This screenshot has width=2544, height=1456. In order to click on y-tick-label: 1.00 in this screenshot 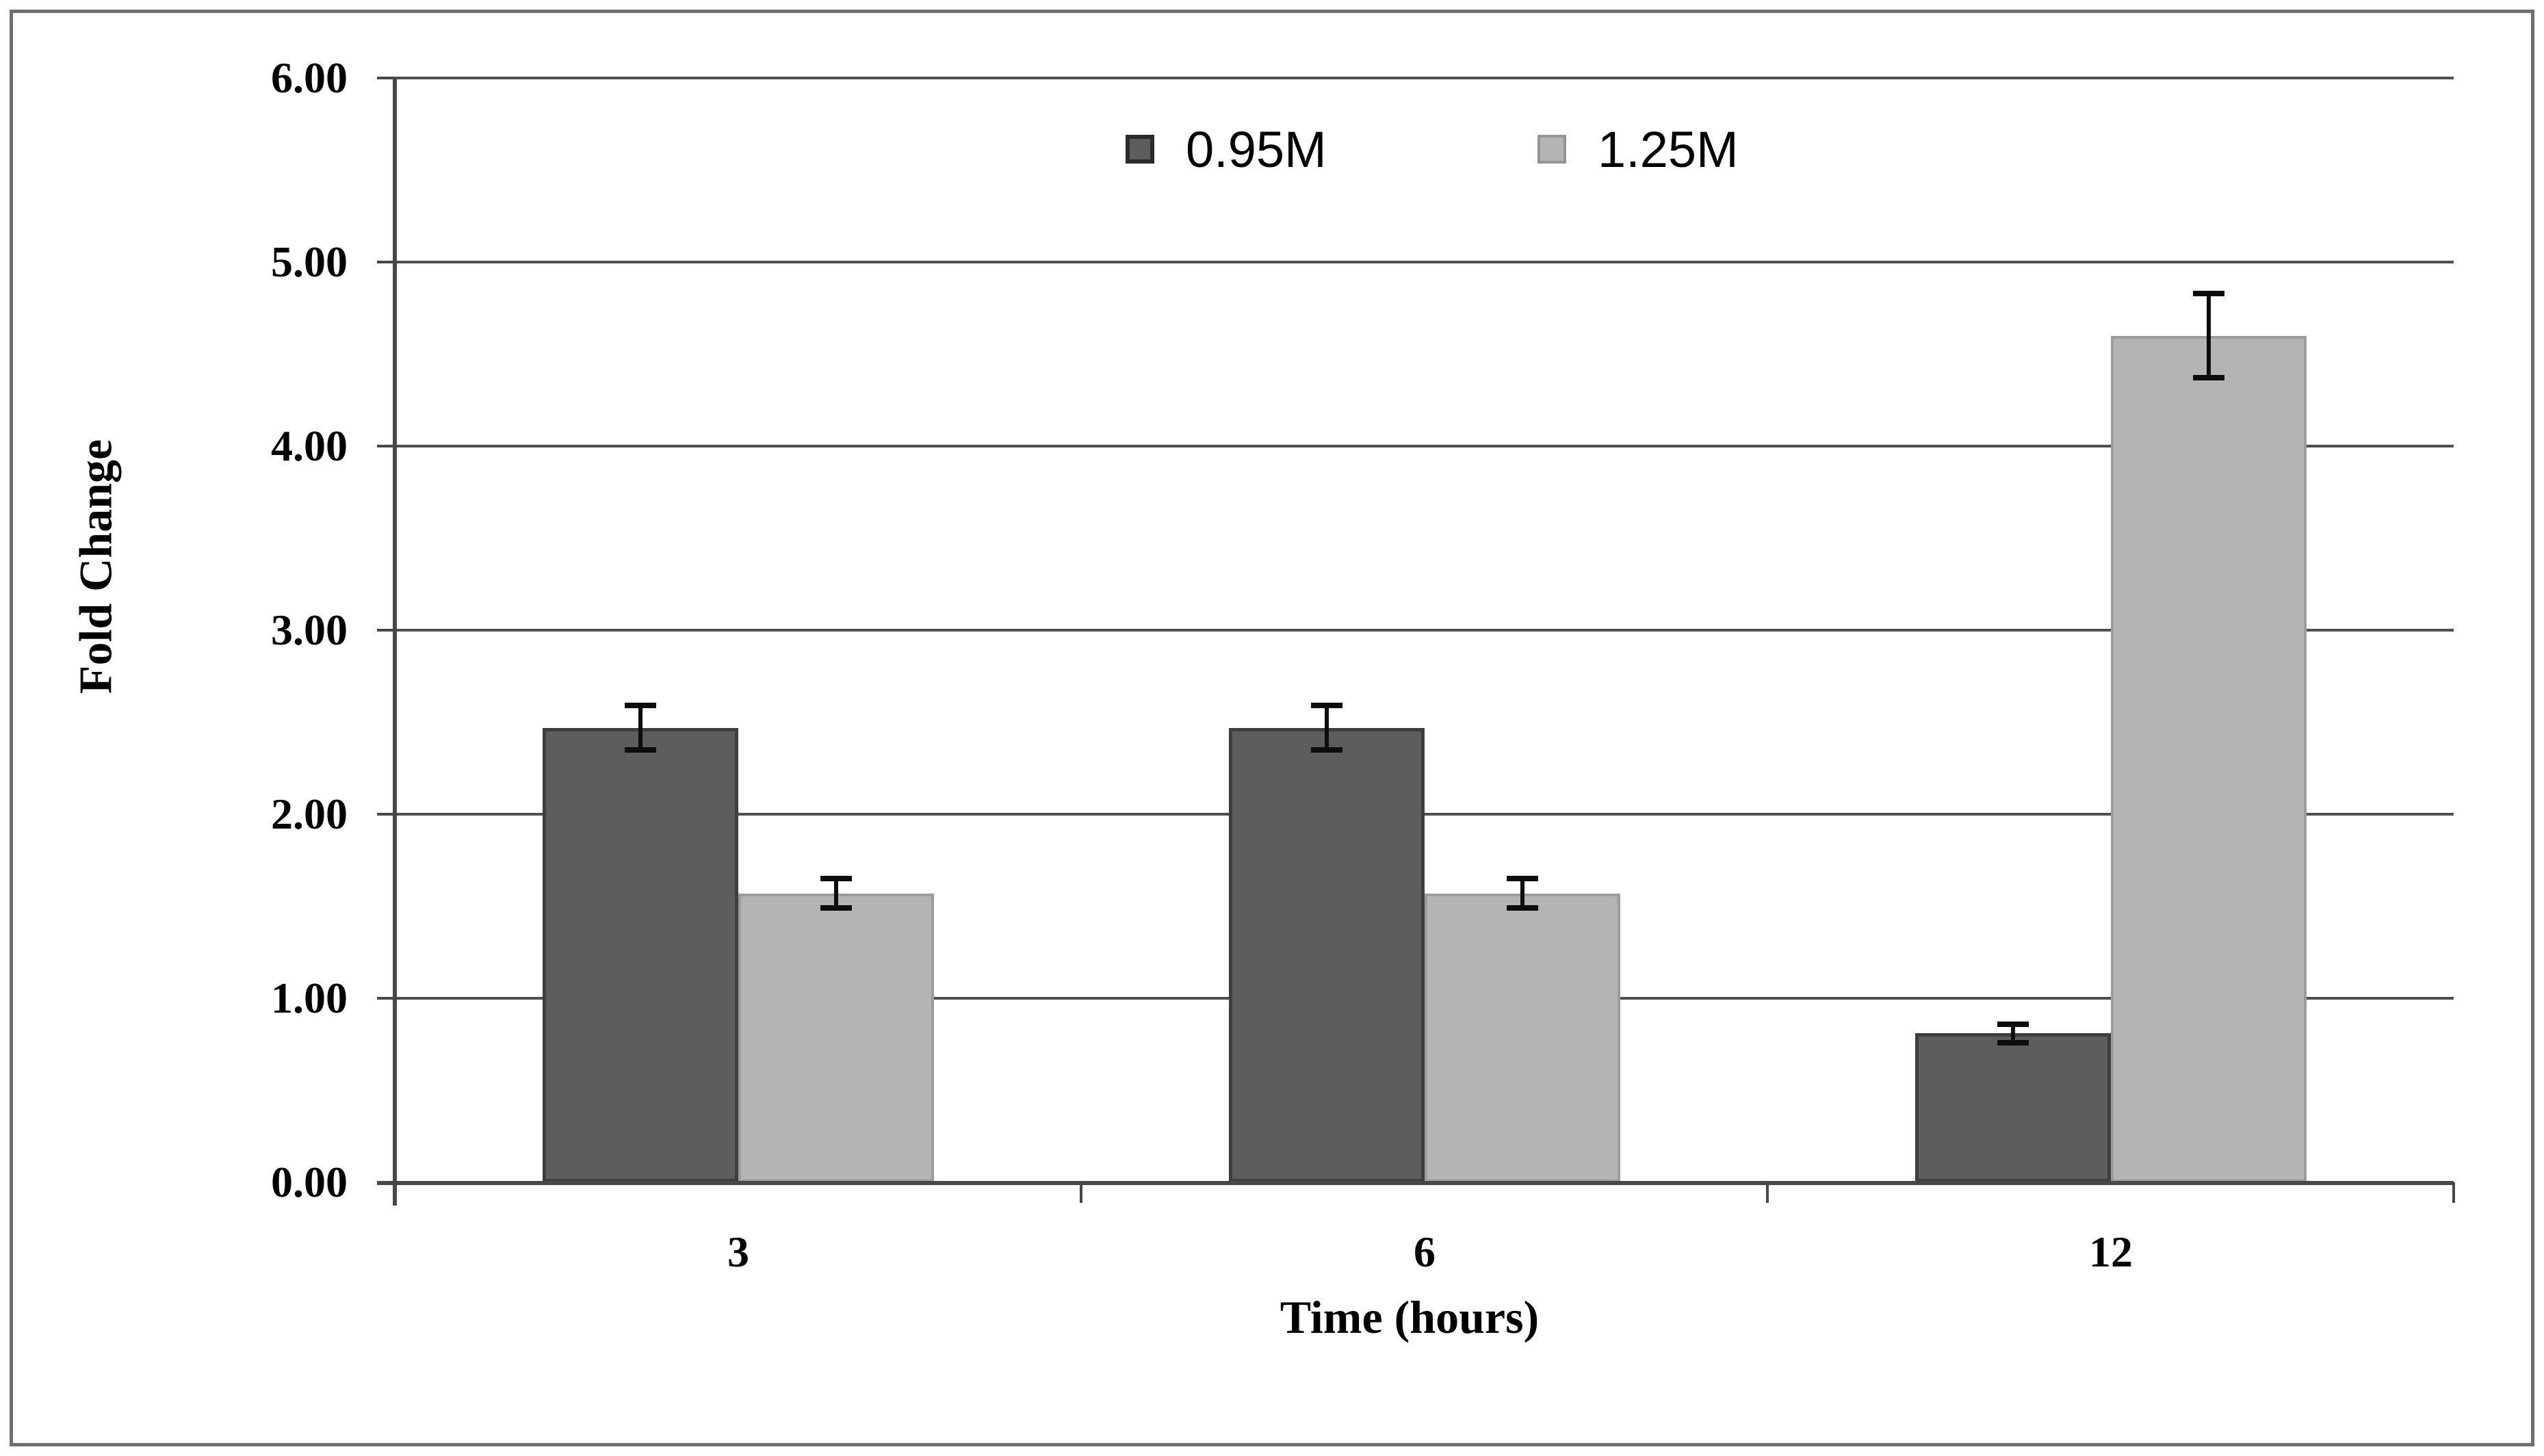, I will do `click(309, 998)`.